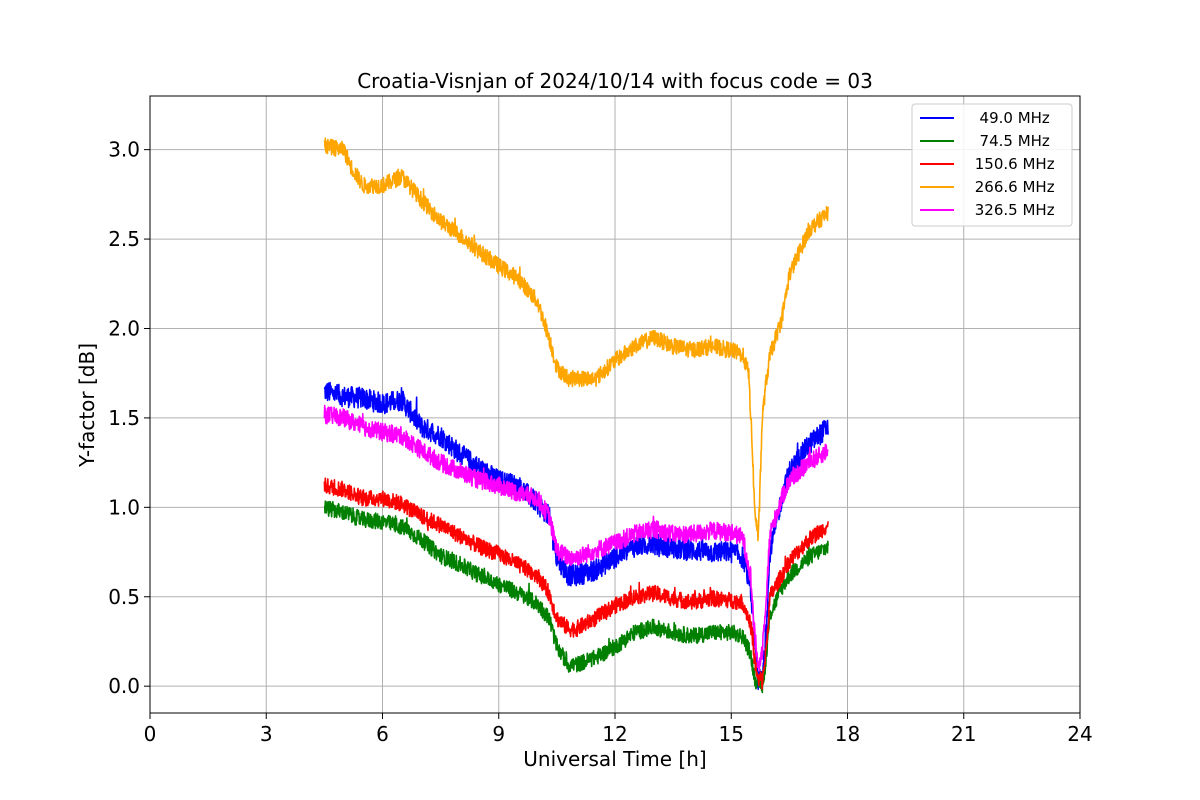 The image size is (1200, 800). I want to click on y-axis: 0.0 0.5 1.0 1.5 2.0 2.5 3.0, so click(129, 418).